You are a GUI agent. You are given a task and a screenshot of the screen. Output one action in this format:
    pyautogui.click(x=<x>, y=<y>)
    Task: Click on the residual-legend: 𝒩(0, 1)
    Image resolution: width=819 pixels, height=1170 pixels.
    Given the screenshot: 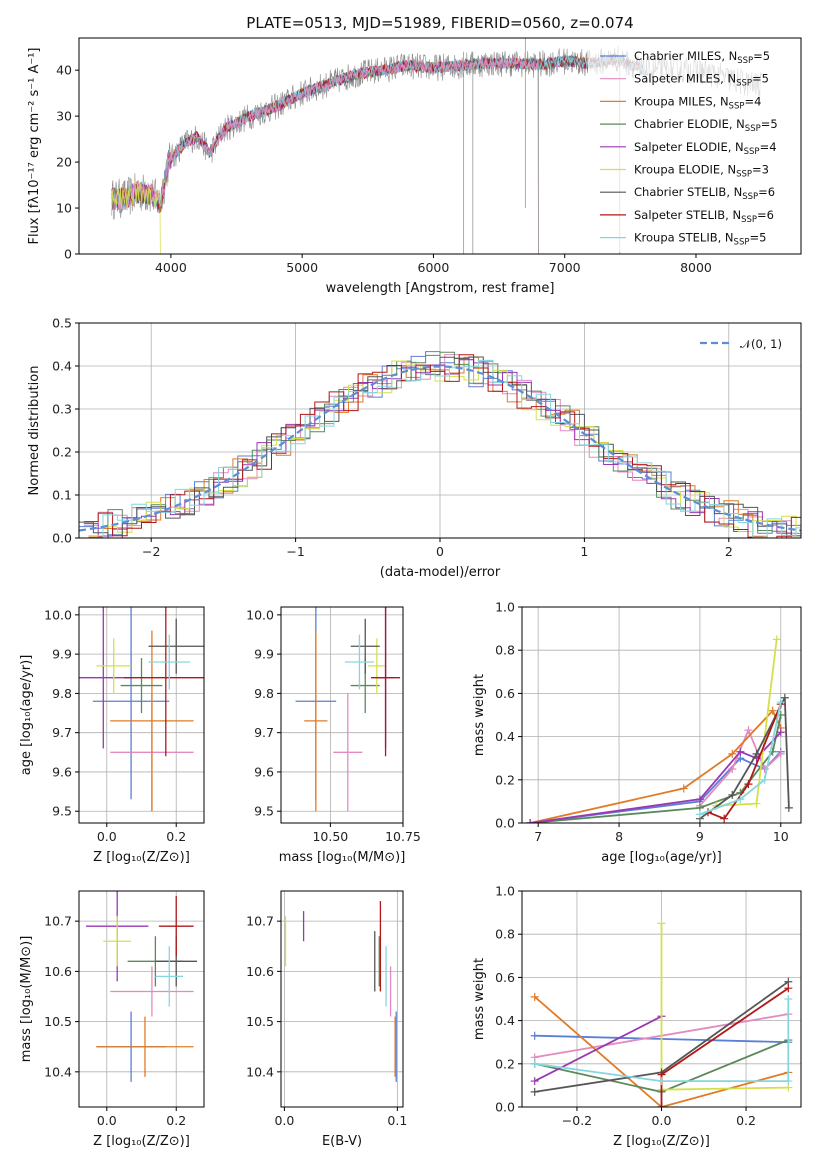 What is the action you would take?
    pyautogui.click(x=741, y=344)
    